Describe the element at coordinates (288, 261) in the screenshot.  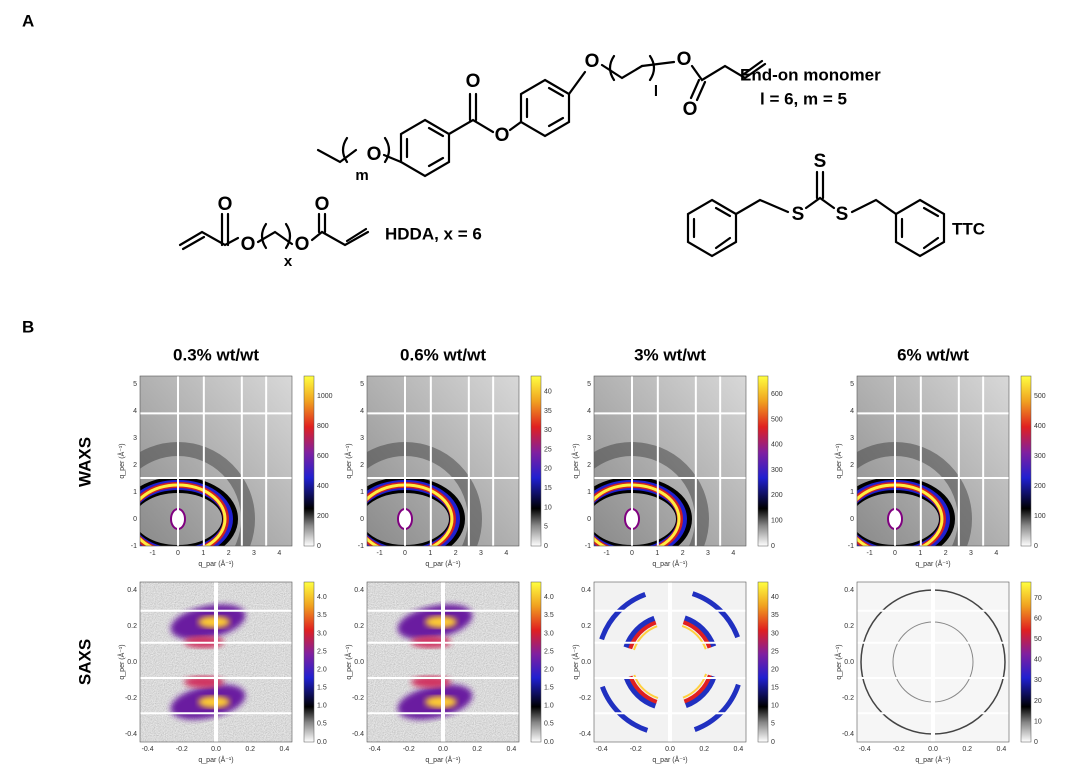
I see `subscript: x` at that location.